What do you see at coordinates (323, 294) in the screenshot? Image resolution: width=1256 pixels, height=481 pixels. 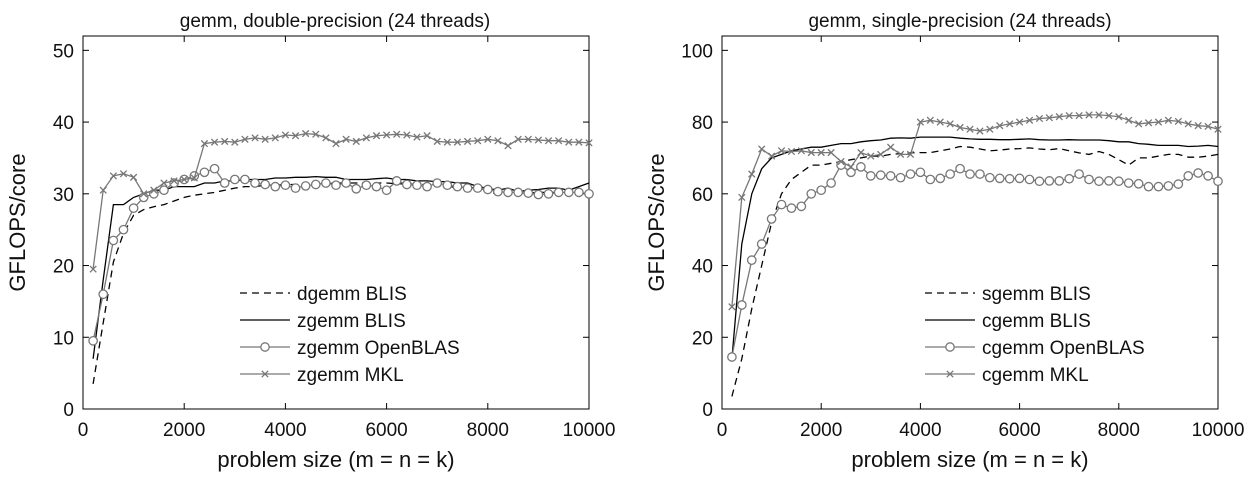 I see `legend-entry: dgemm BLIS` at bounding box center [323, 294].